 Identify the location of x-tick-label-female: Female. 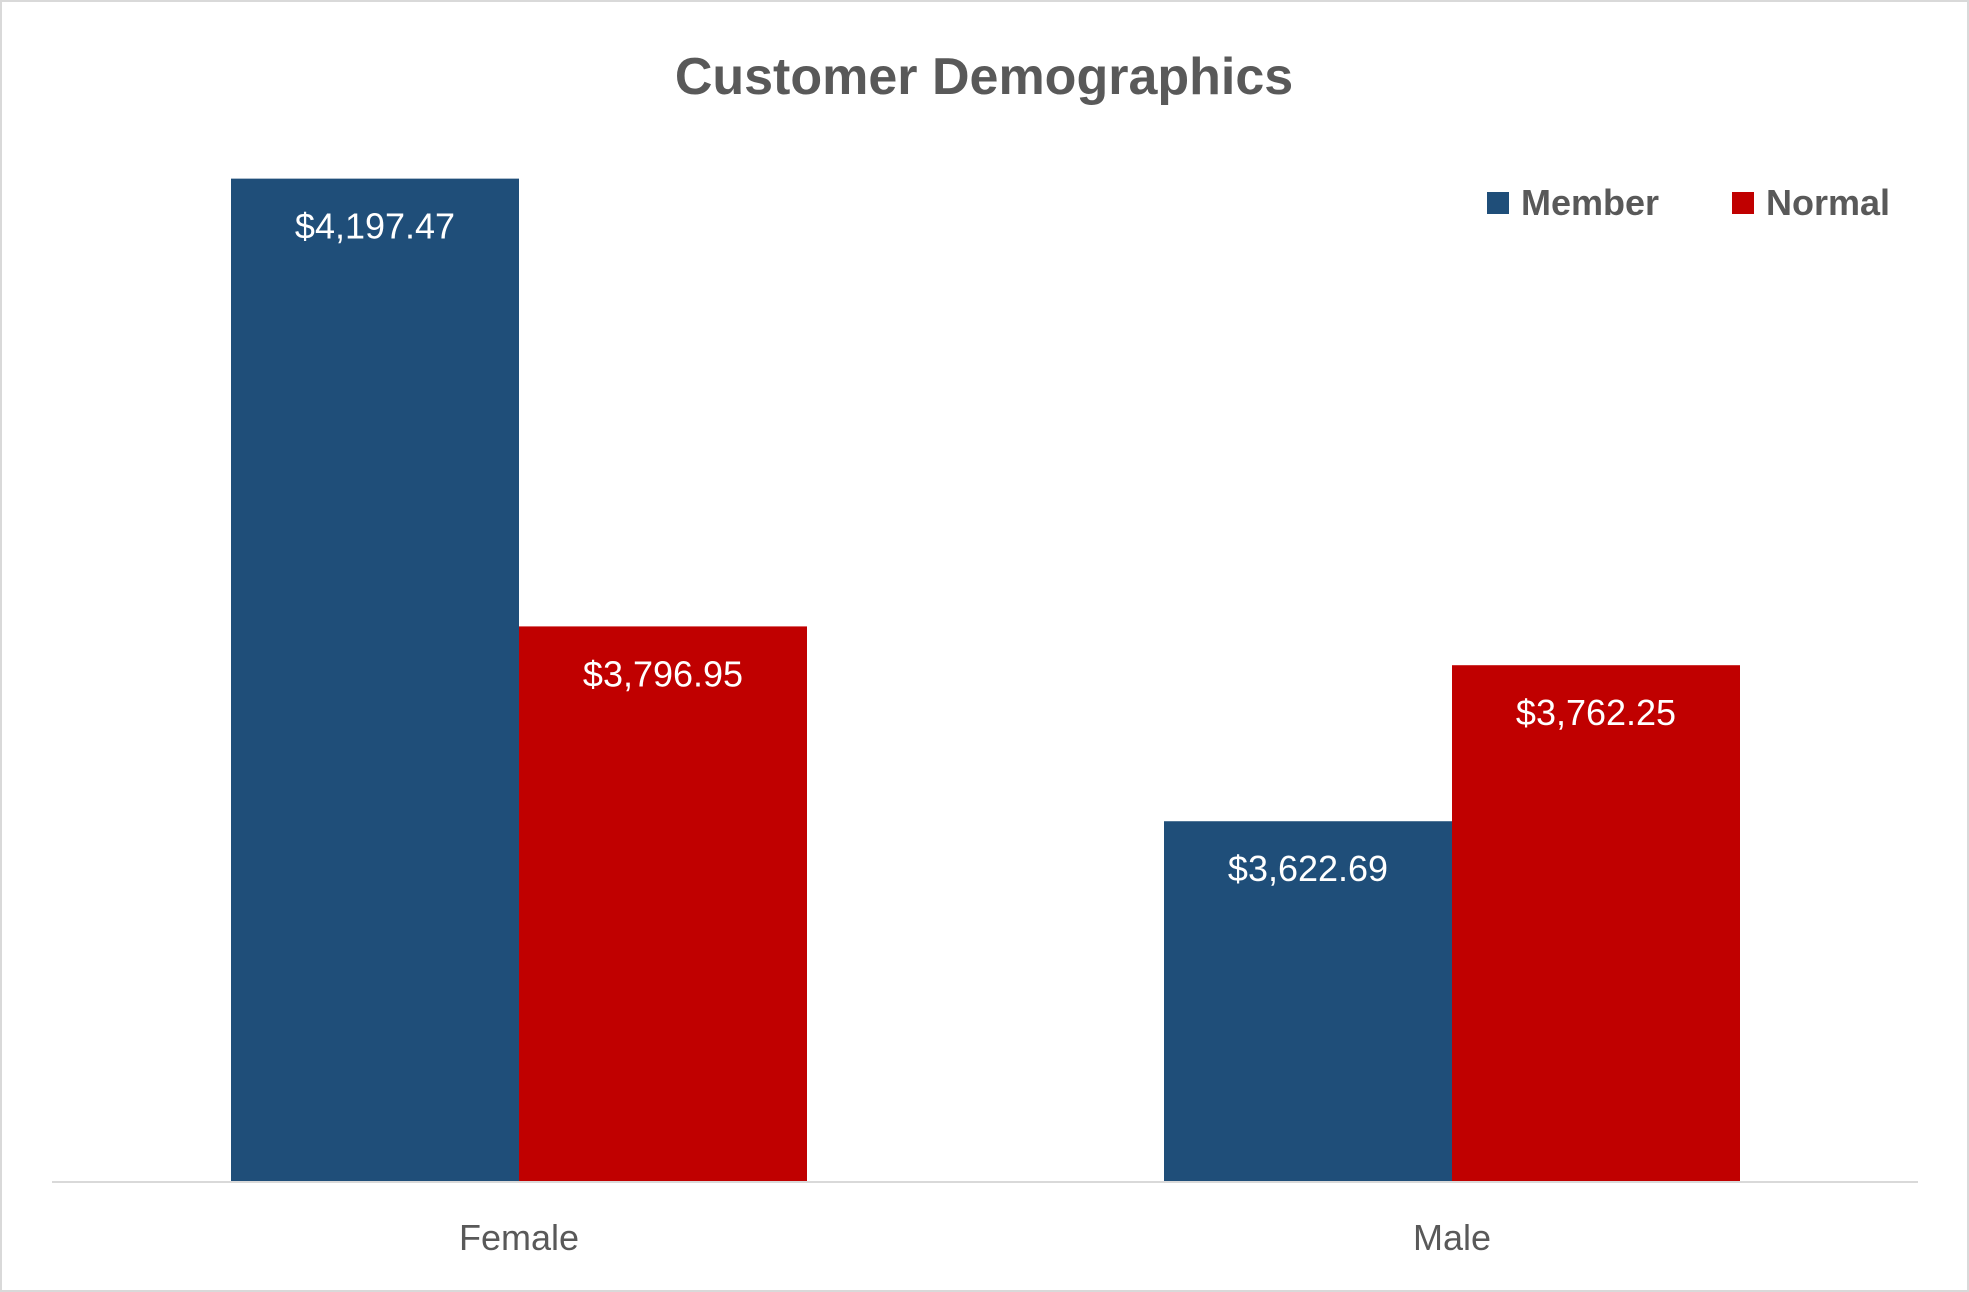
(519, 1237).